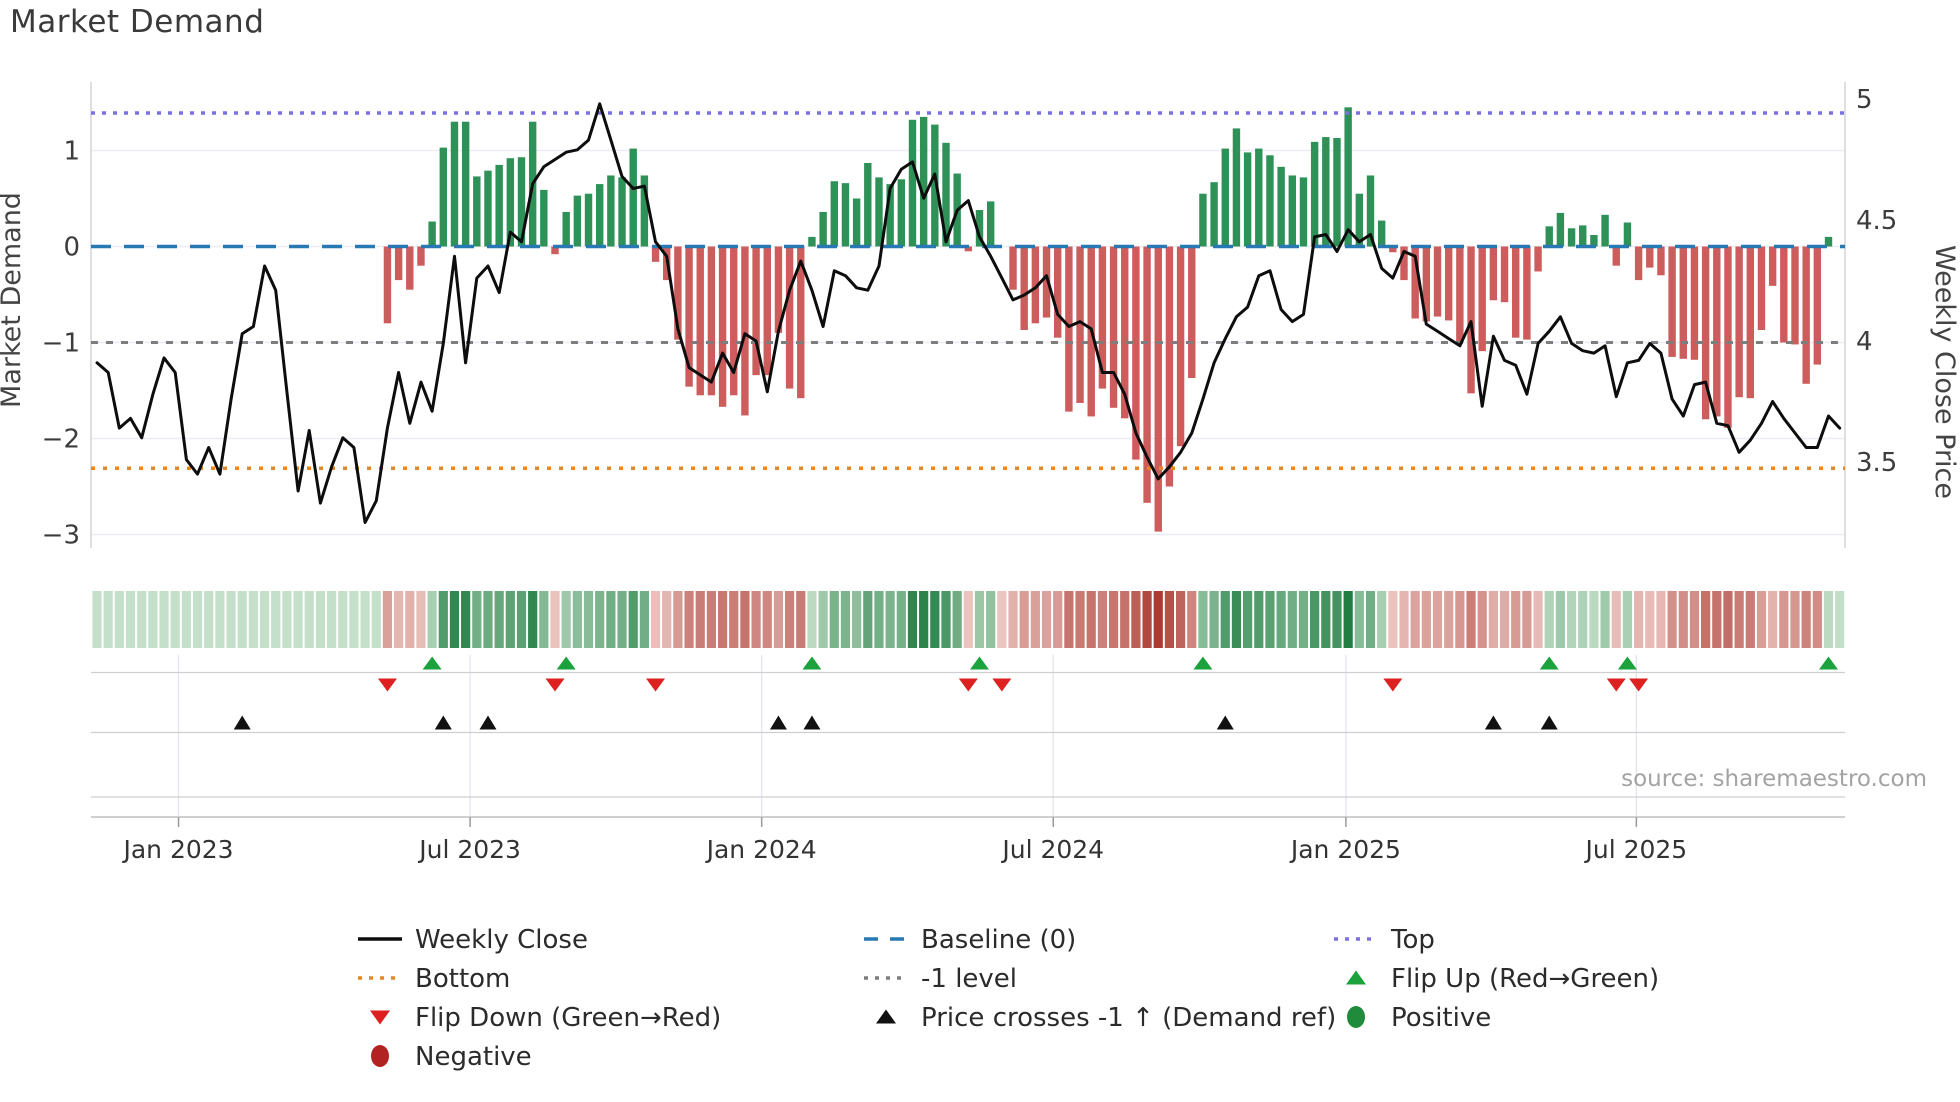  I want to click on legend-item: Positive, so click(1419, 1018).